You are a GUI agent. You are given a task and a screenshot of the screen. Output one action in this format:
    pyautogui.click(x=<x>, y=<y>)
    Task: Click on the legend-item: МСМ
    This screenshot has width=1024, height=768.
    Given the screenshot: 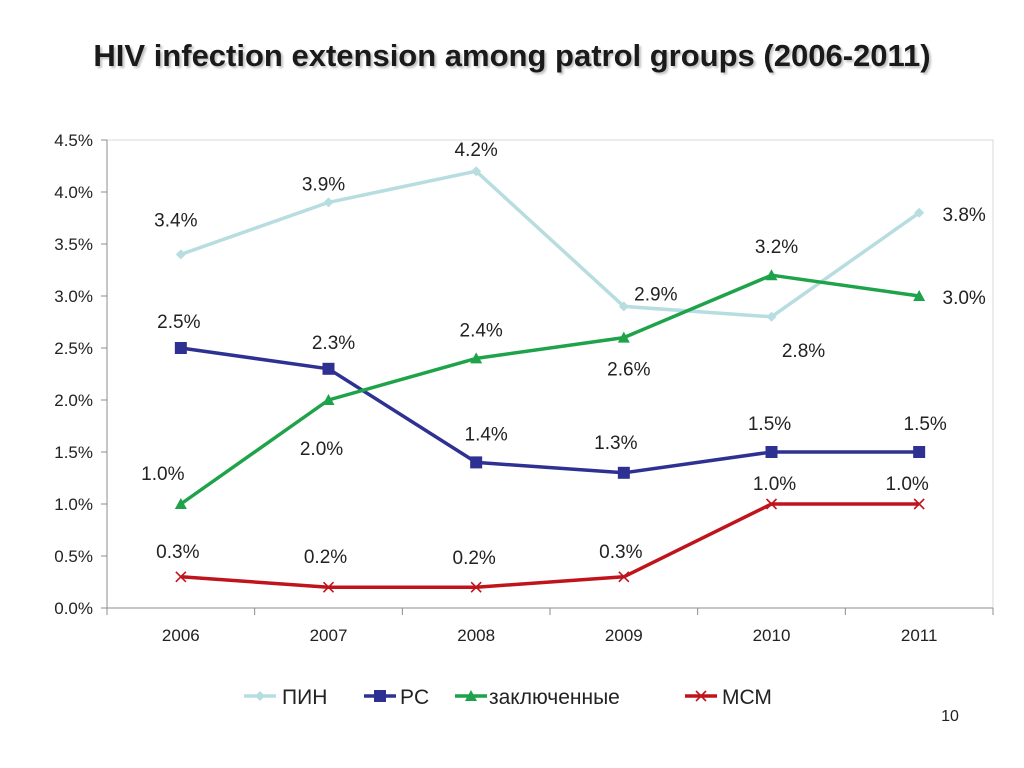 What is the action you would take?
    pyautogui.click(x=728, y=697)
    